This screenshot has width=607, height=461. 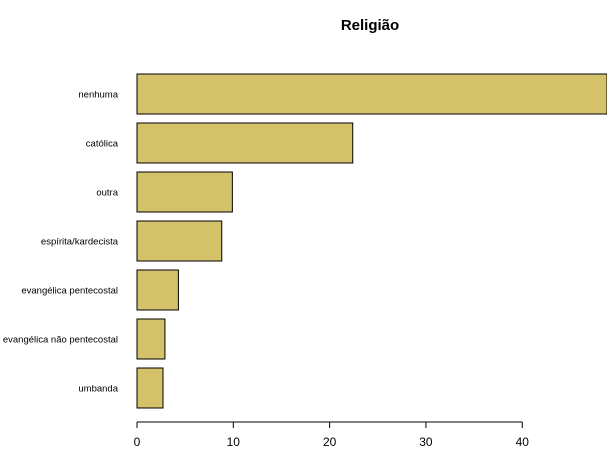 I want to click on x-axis: 0 10 20 30 40, so click(x=332, y=435).